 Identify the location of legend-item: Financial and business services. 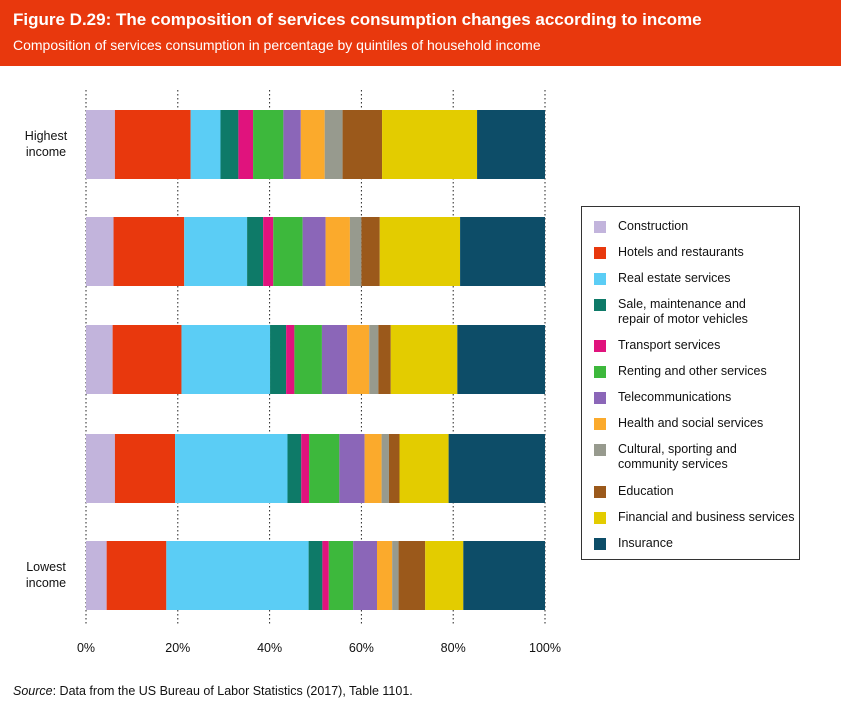
(696, 517).